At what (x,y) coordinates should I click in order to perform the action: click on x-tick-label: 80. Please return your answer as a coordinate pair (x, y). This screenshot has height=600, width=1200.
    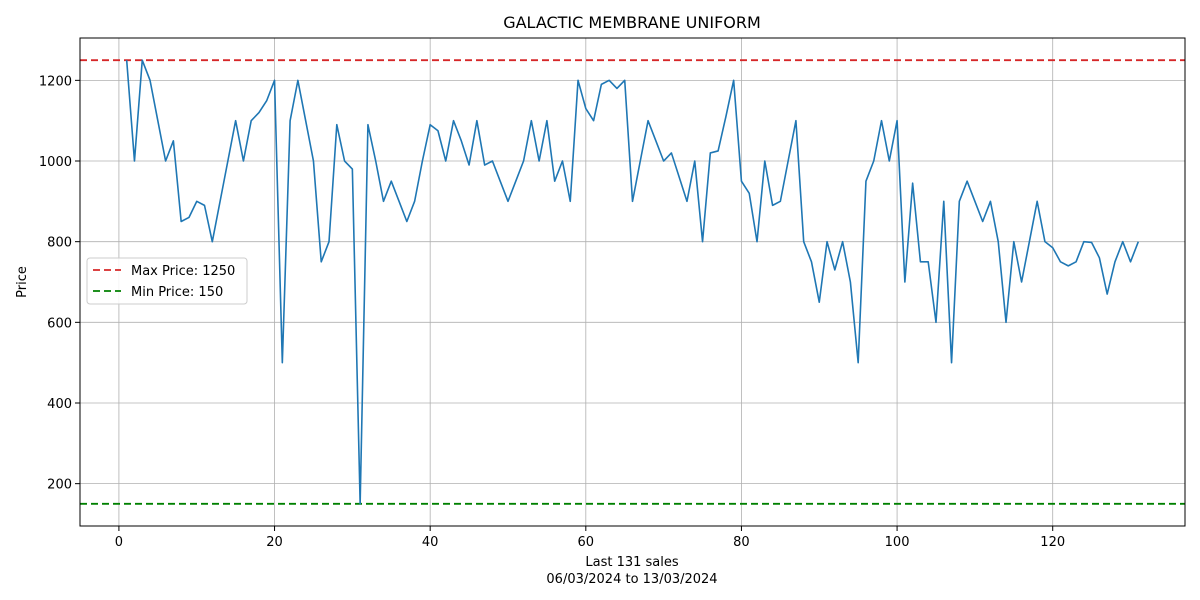
    Looking at the image, I should click on (741, 542).